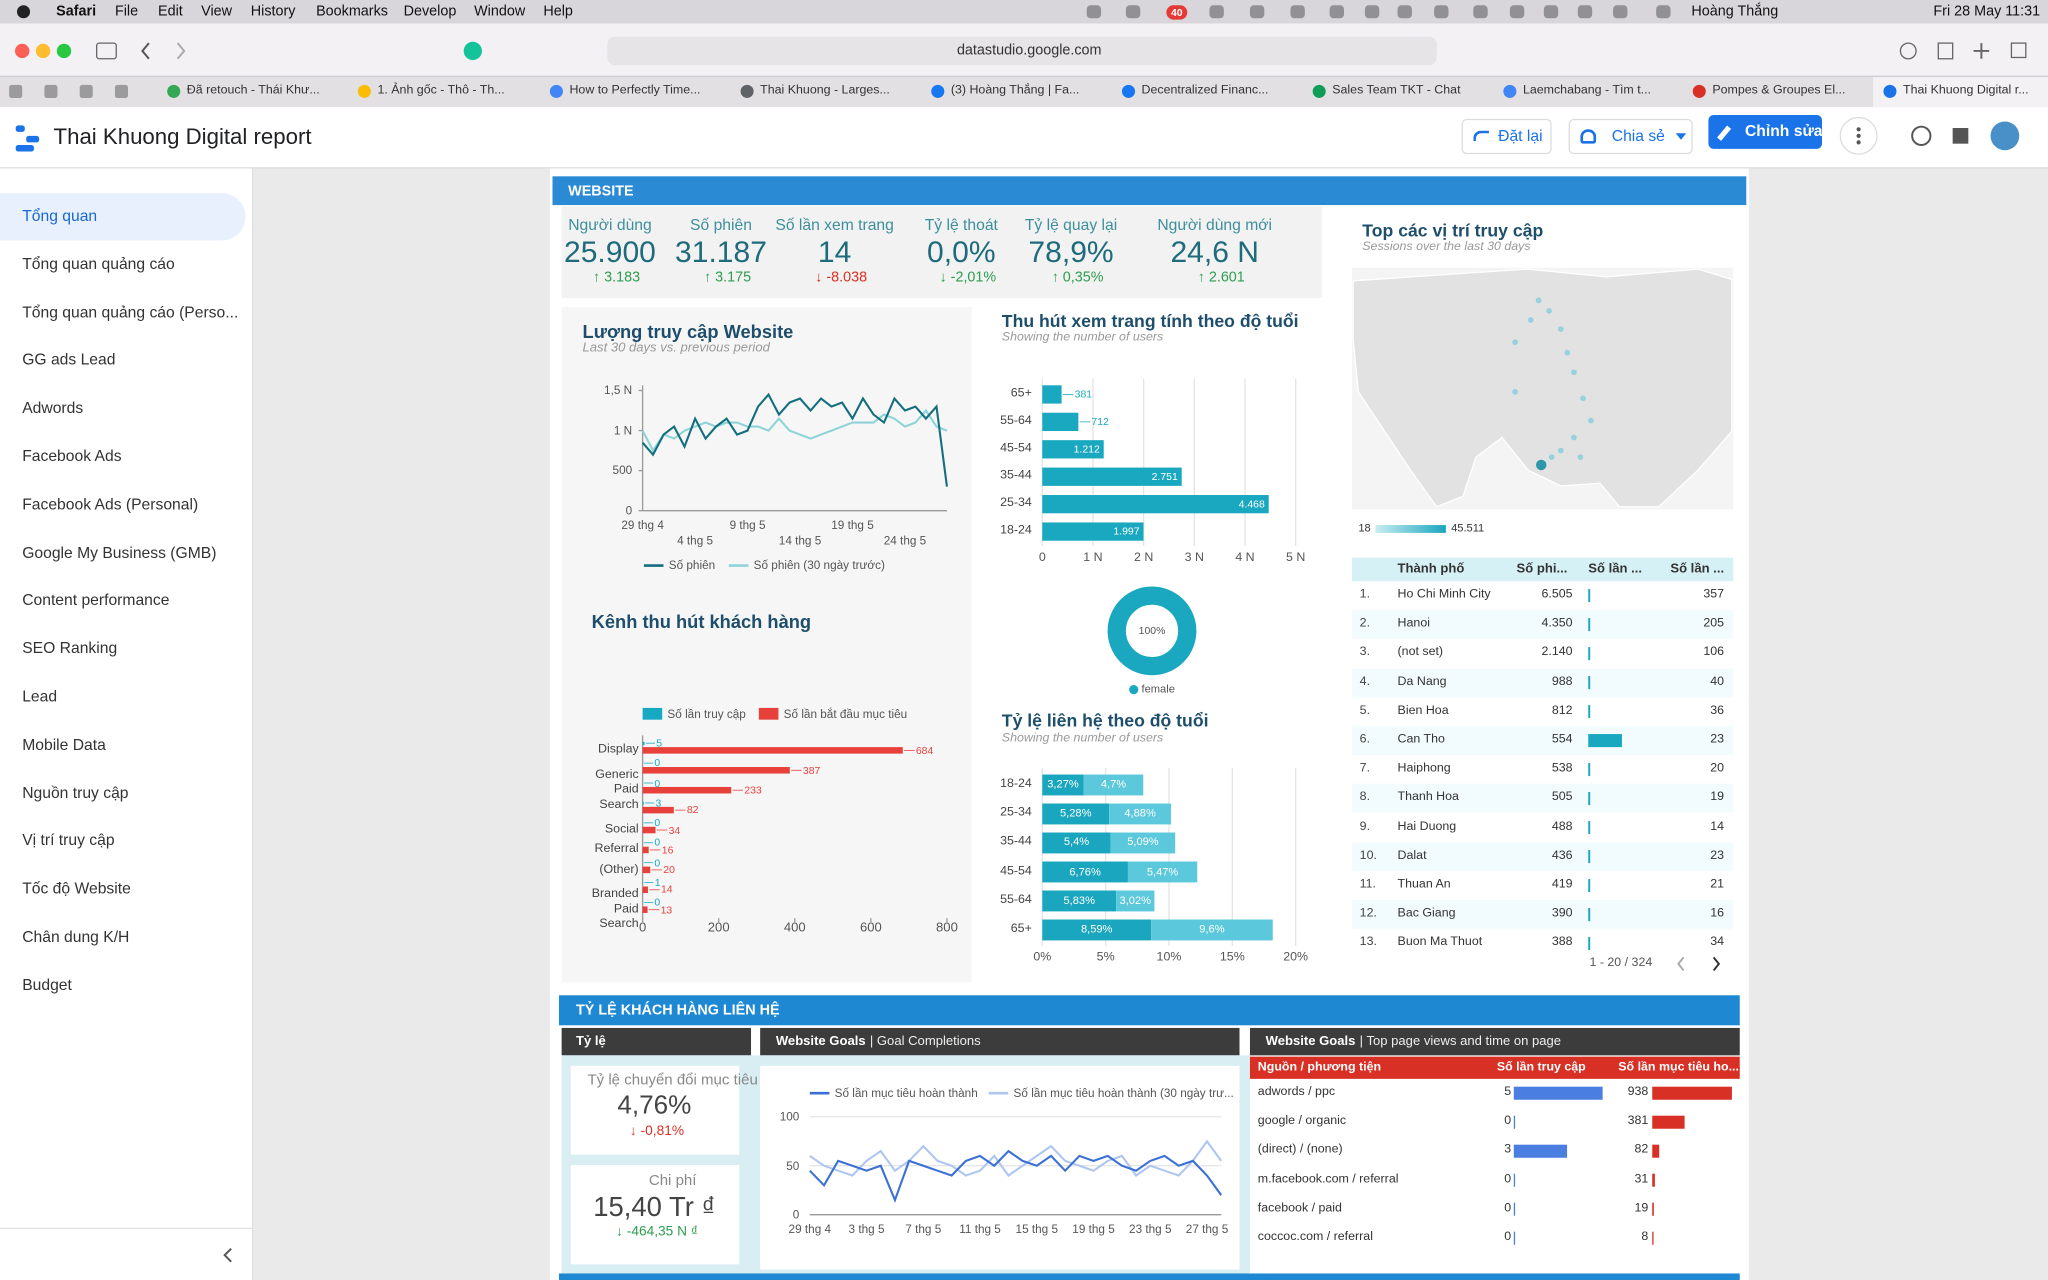 Image resolution: width=2048 pixels, height=1280 pixels. What do you see at coordinates (2018, 50) in the screenshot?
I see `tab-overview-button` at bounding box center [2018, 50].